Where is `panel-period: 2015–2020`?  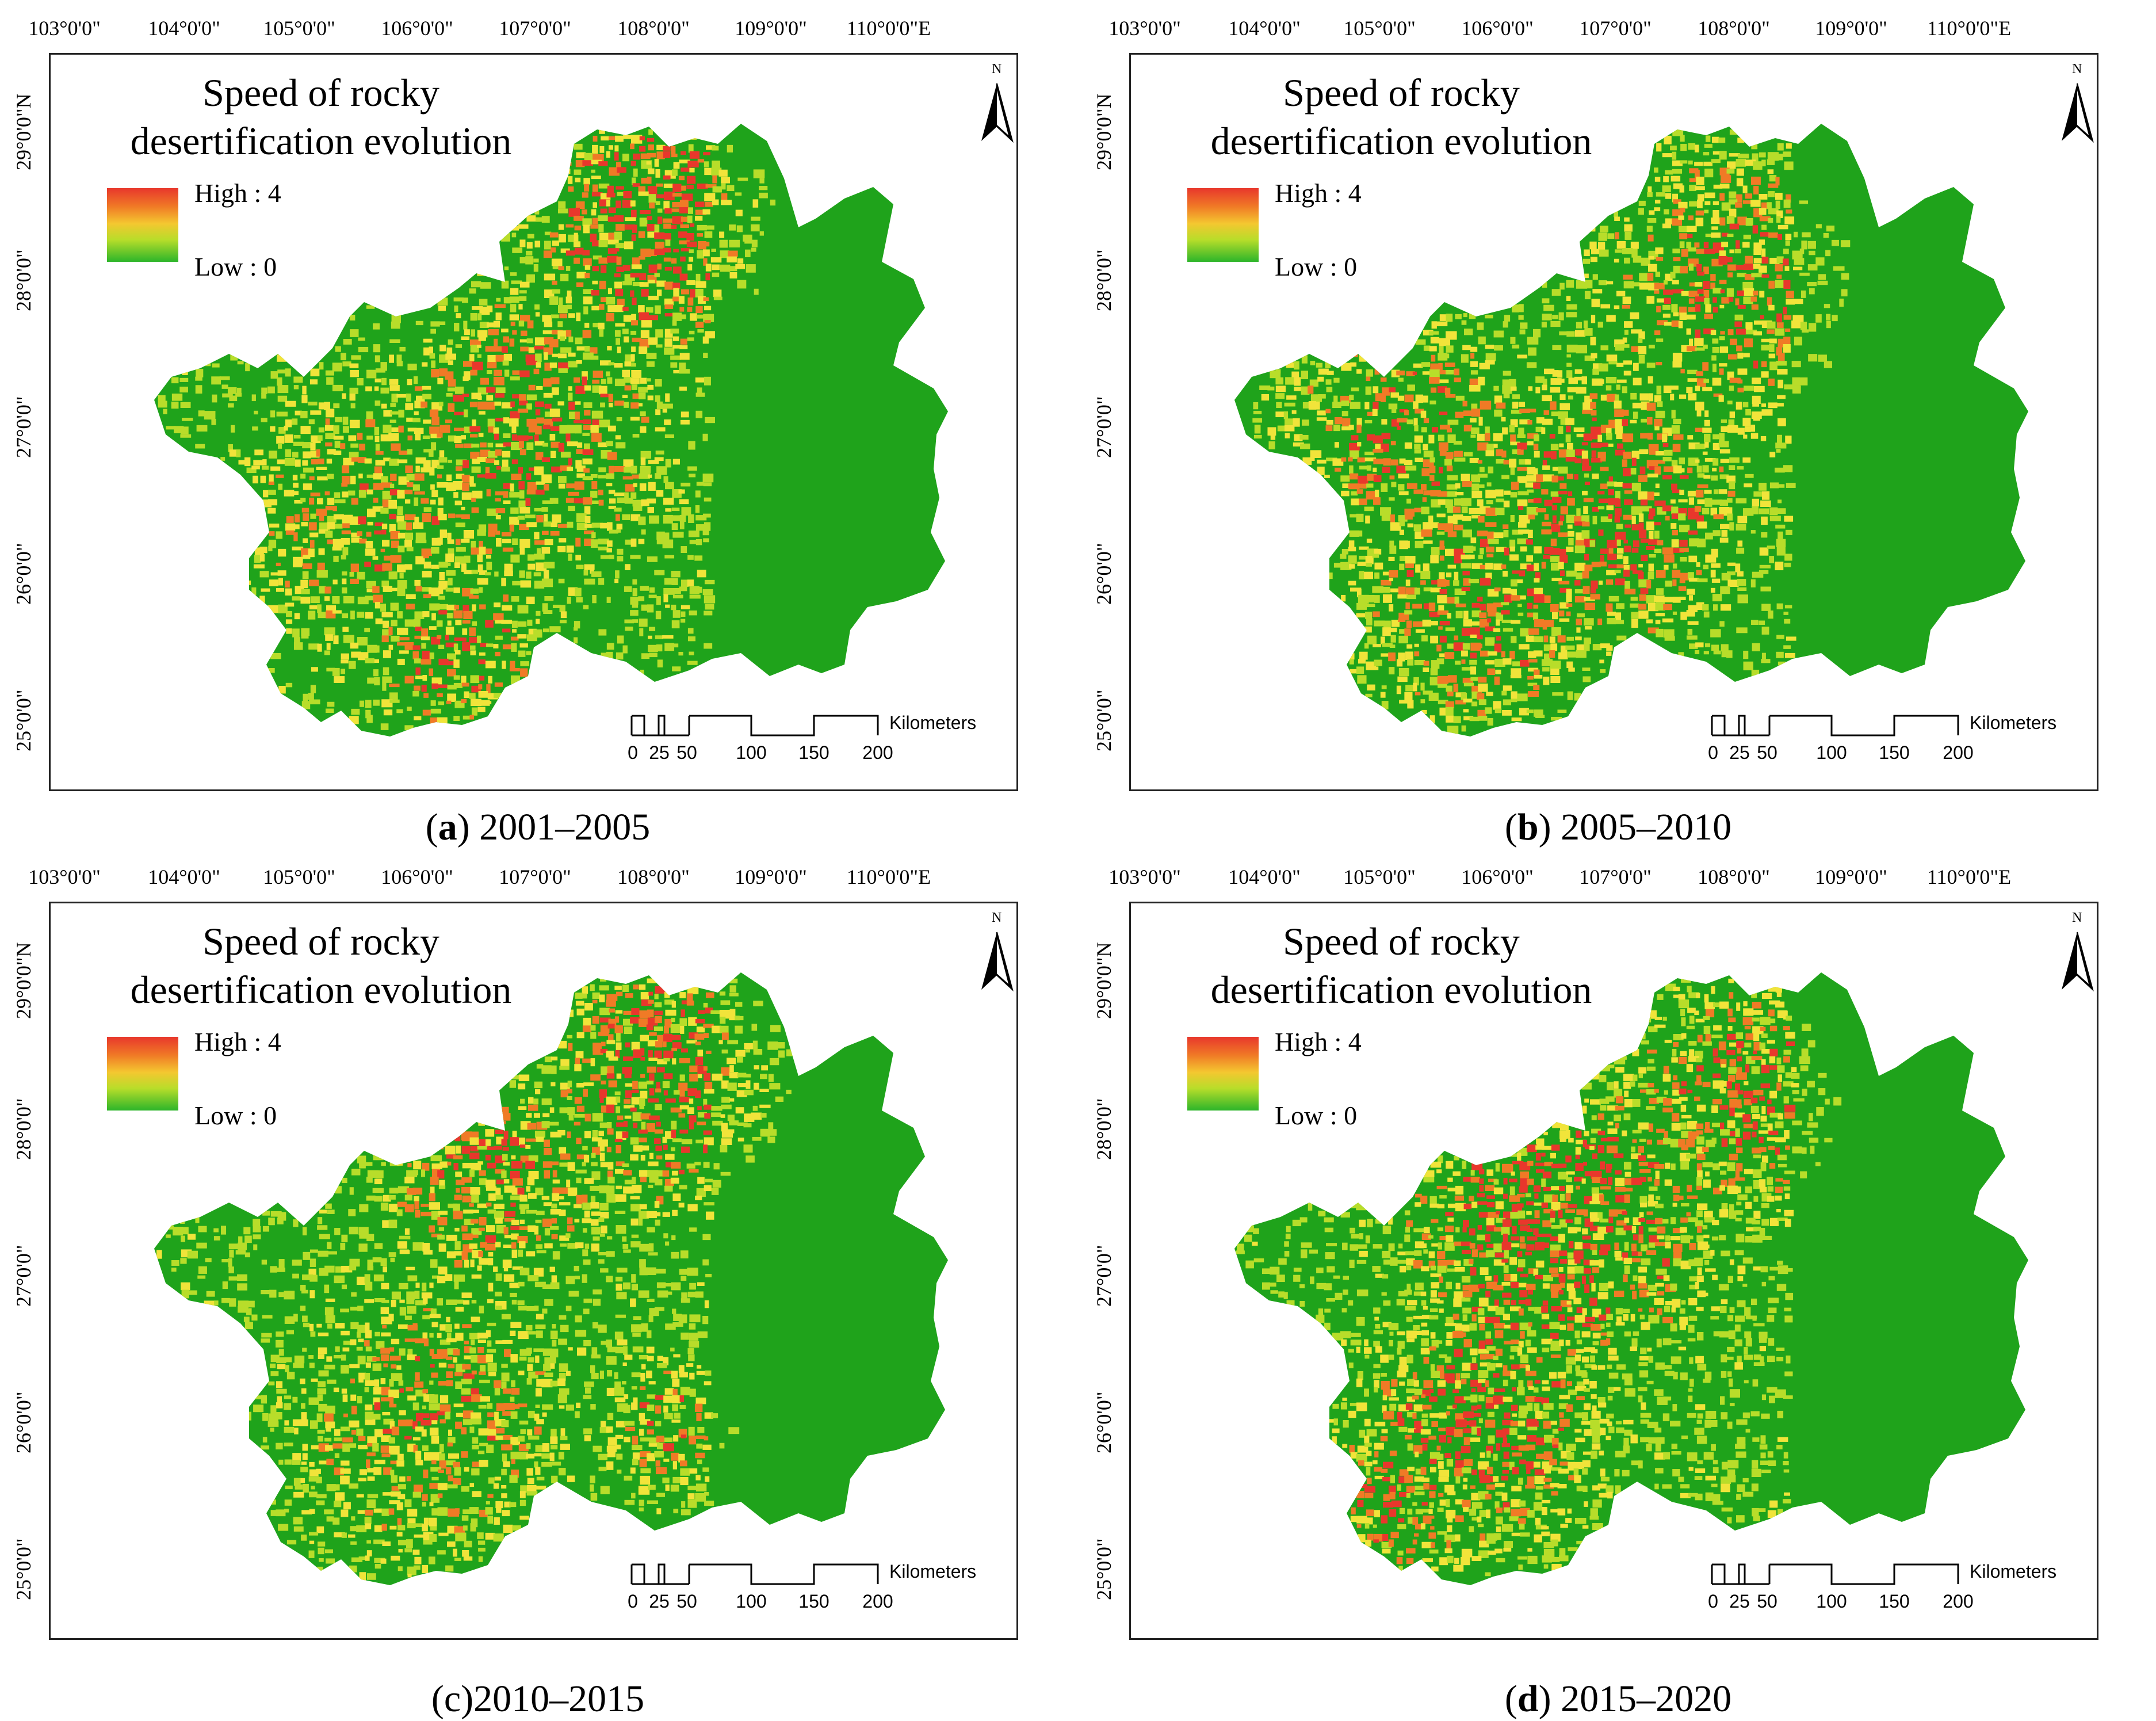
panel-period: 2015–2020 is located at coordinates (1641, 1699).